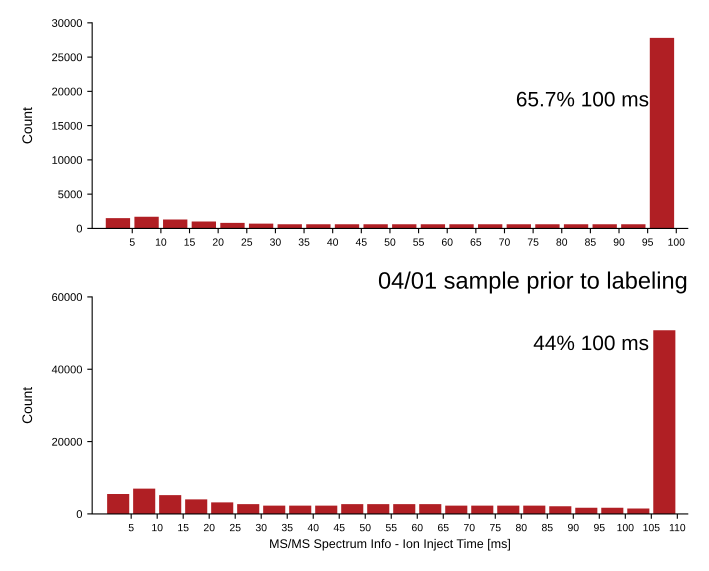  I want to click on x-axis-title: MS/MS Spectrum Info - Ion Inject Time [ms], so click(390, 544).